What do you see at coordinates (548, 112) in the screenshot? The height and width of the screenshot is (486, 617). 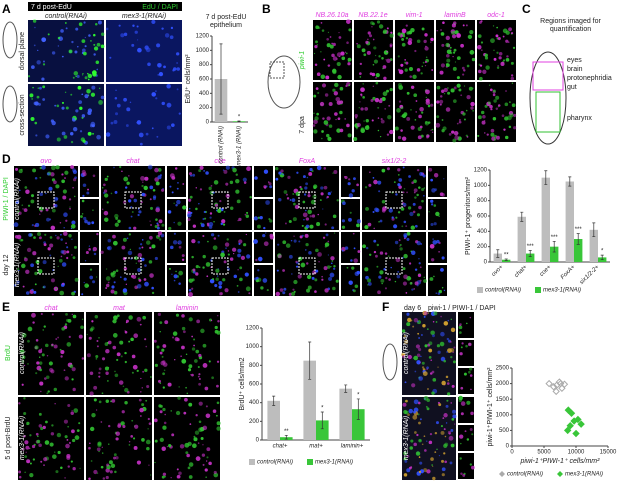 I see `region-box` at bounding box center [548, 112].